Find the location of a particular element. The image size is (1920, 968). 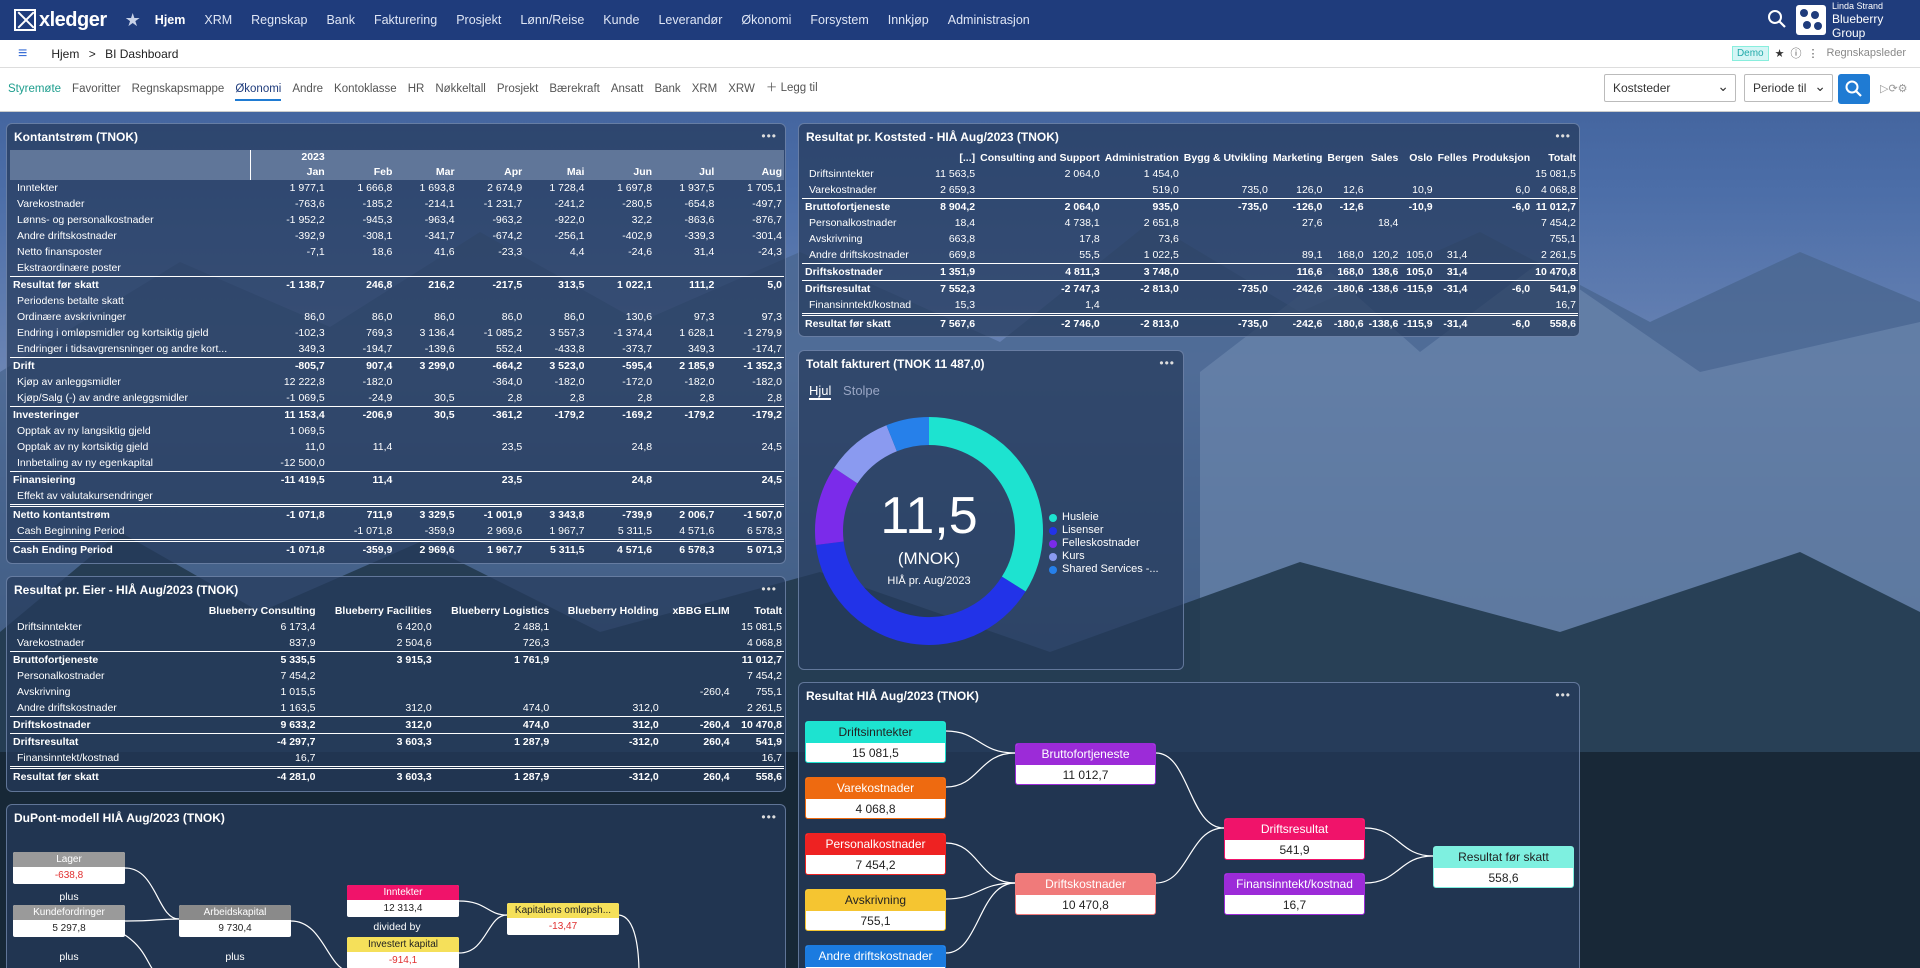

flow-node-driftsinntekter: Driftsinntekter 15 081,5 is located at coordinates (875, 742).